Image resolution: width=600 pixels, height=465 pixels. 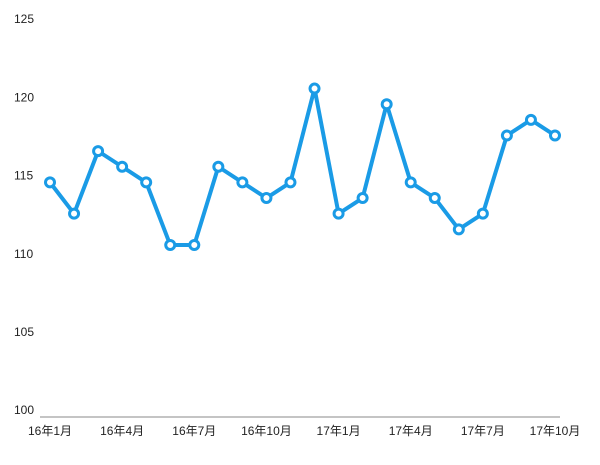 I want to click on x-tick-label: 17年4月, so click(x=411, y=431).